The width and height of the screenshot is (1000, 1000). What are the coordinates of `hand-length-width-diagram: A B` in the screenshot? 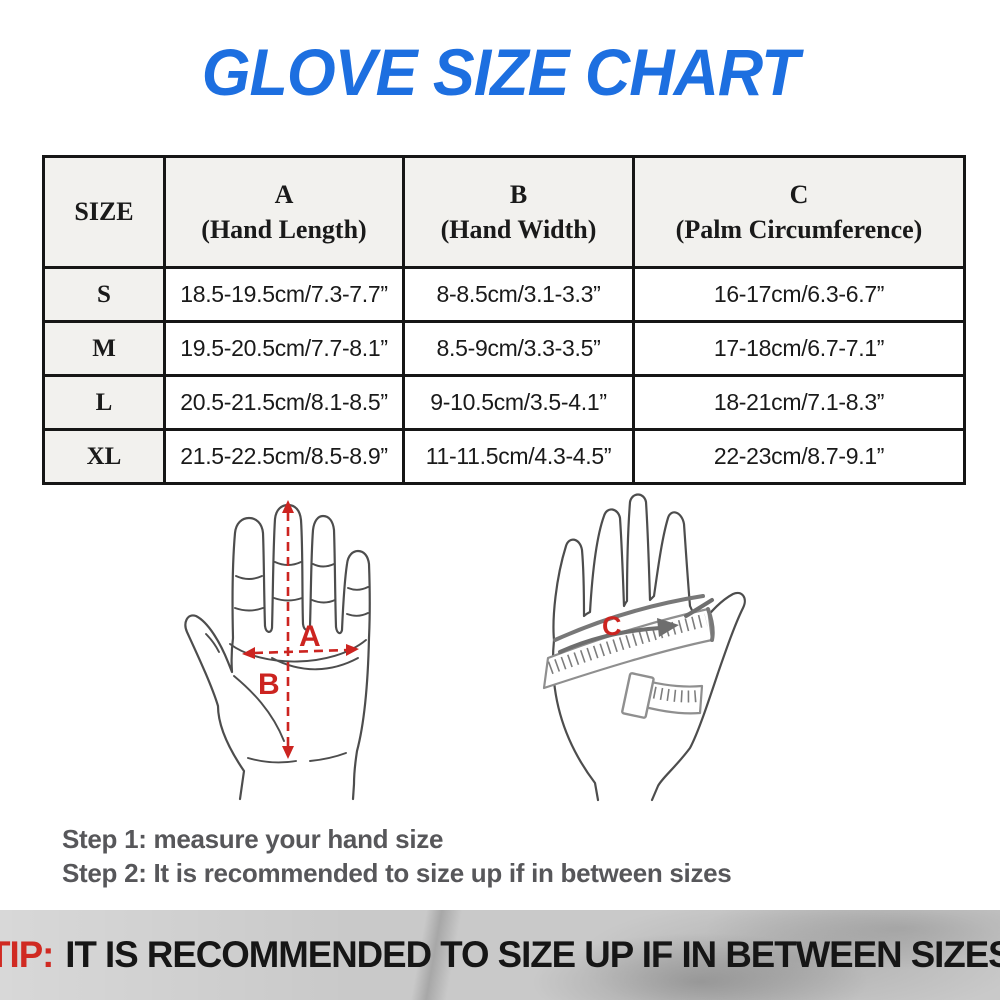 It's located at (277, 650).